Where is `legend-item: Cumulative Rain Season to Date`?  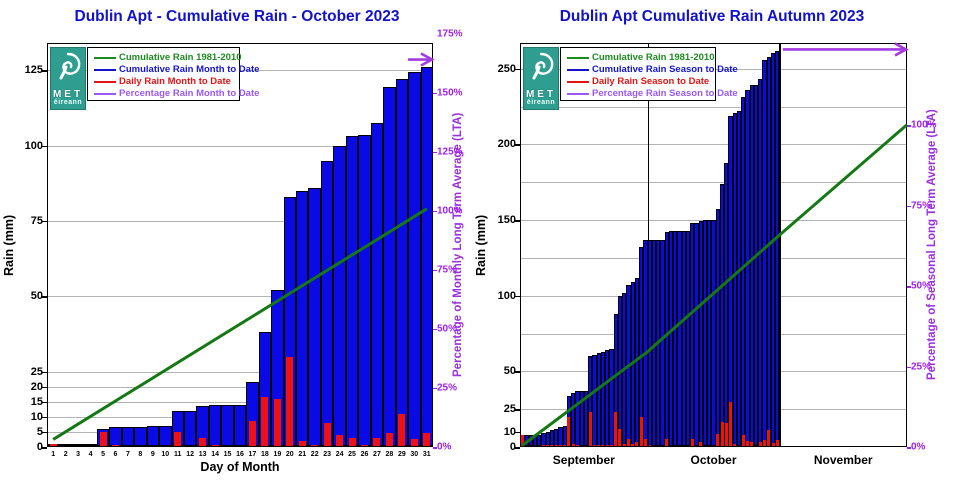 legend-item: Cumulative Rain Season to Date is located at coordinates (652, 69).